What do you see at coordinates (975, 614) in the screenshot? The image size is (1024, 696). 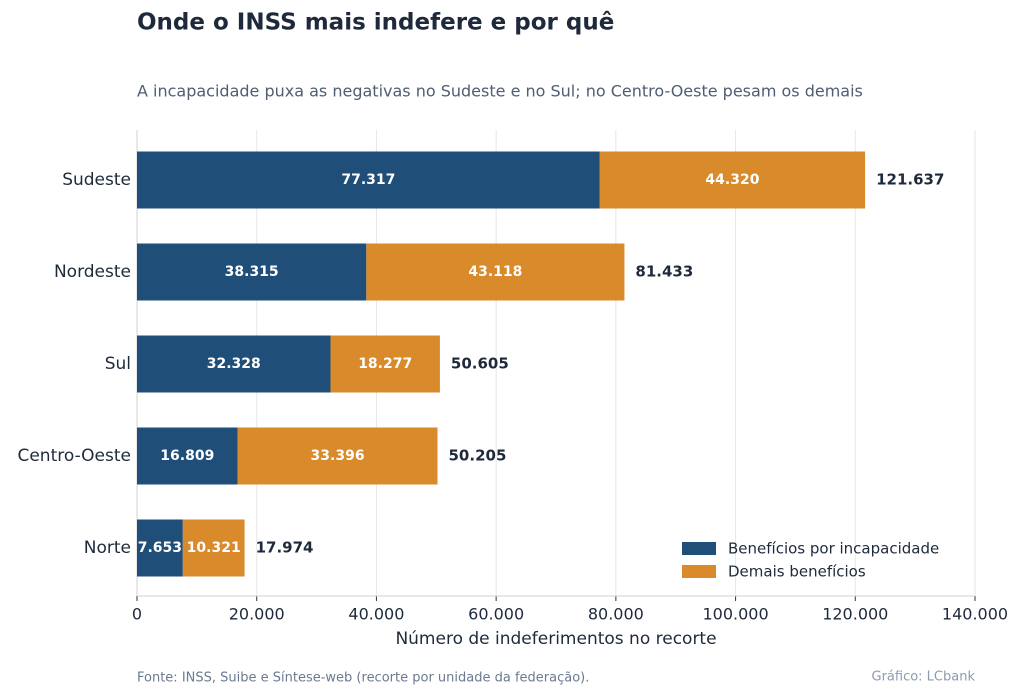 I see `x-tick-label: 140.000` at bounding box center [975, 614].